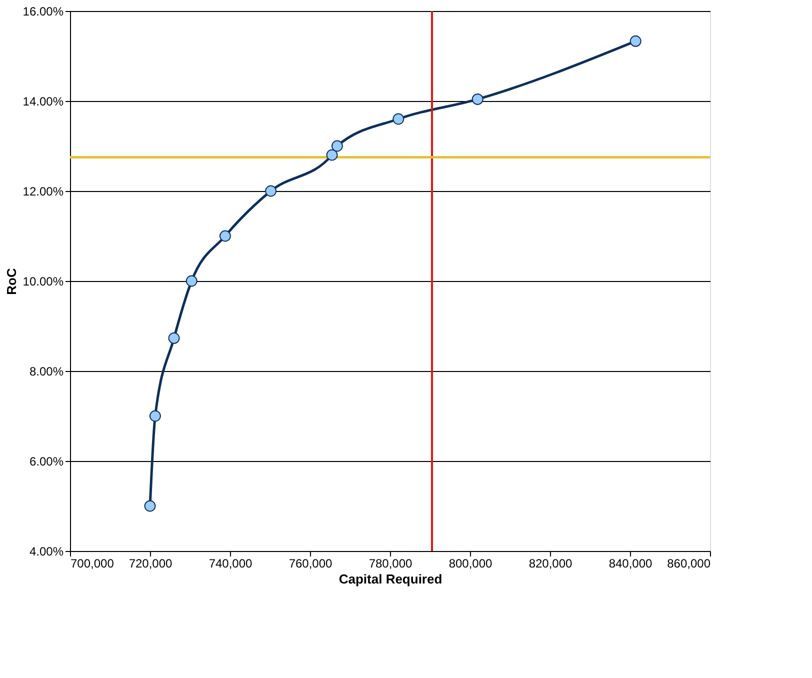  What do you see at coordinates (92, 563) in the screenshot?
I see `x-tick-label: 700,000` at bounding box center [92, 563].